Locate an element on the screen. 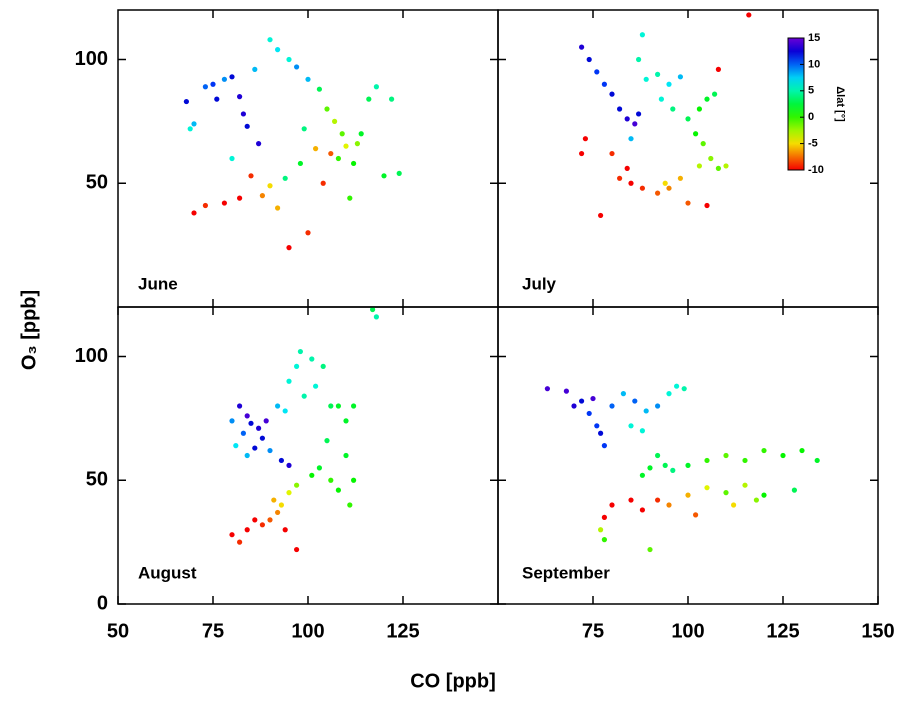  x-axis-title: CO [ppb] is located at coordinates (453, 681).